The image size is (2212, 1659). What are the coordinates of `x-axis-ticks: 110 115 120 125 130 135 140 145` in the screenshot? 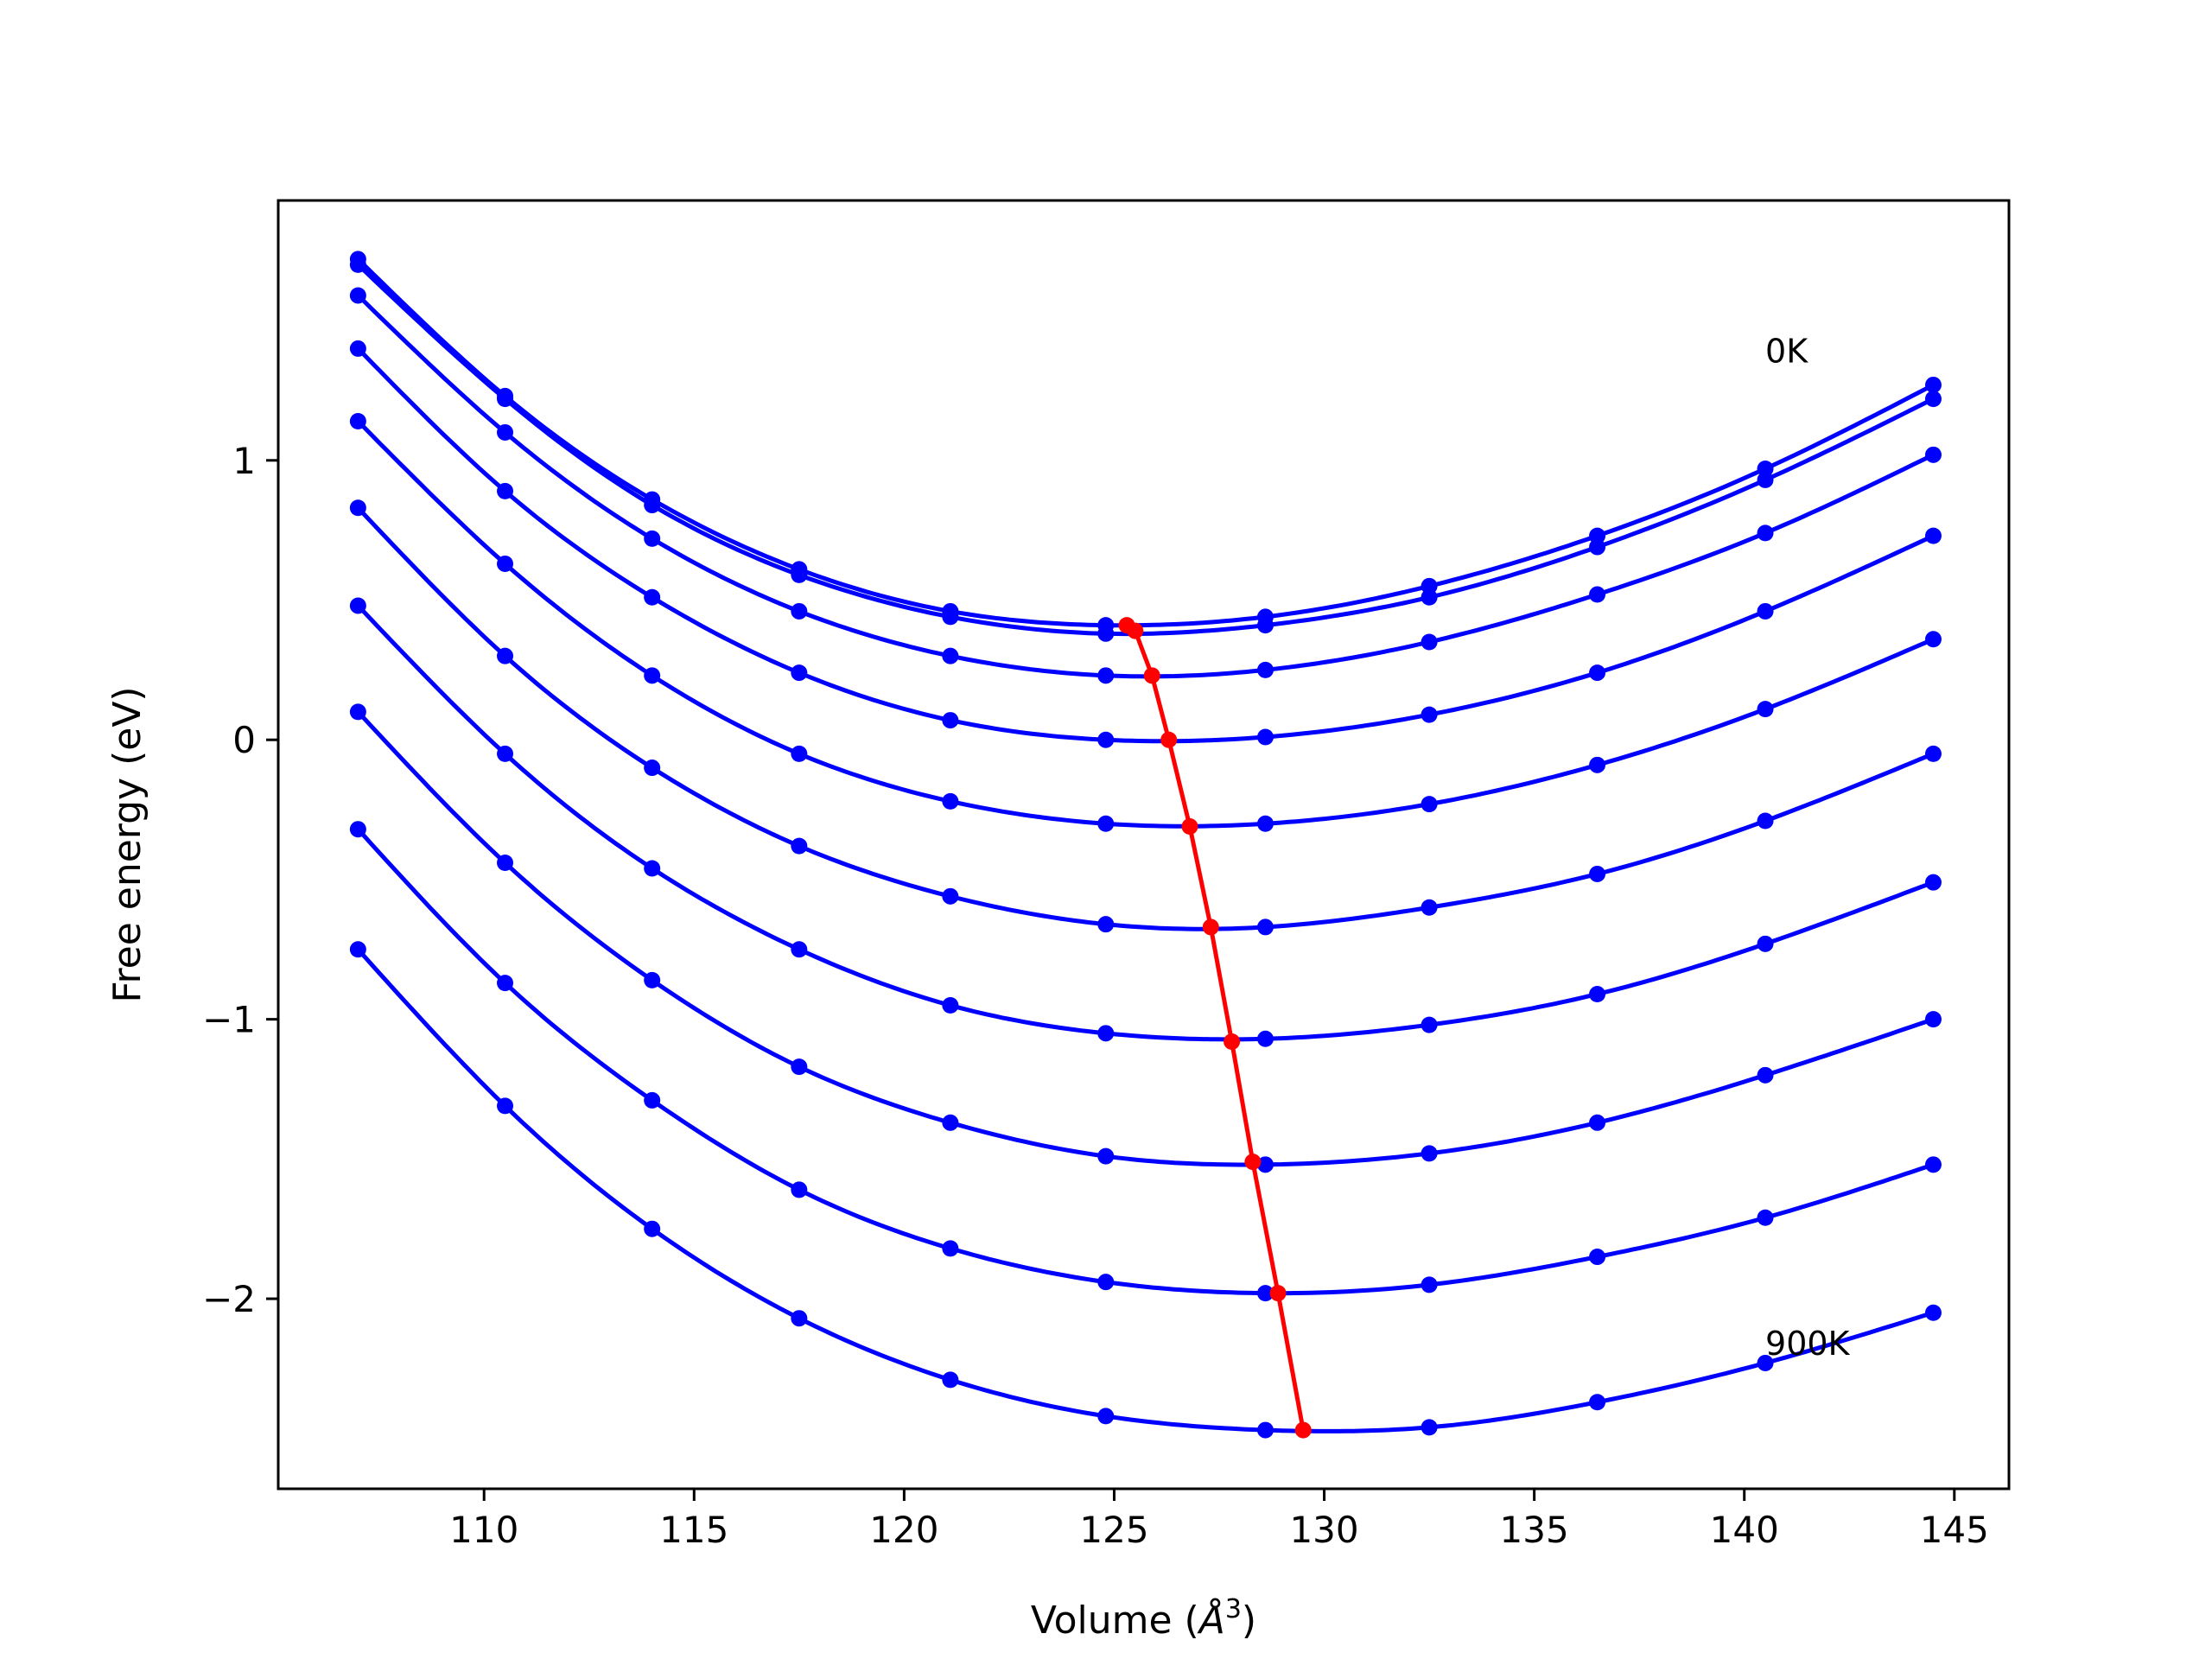 It's located at (1219, 1520).